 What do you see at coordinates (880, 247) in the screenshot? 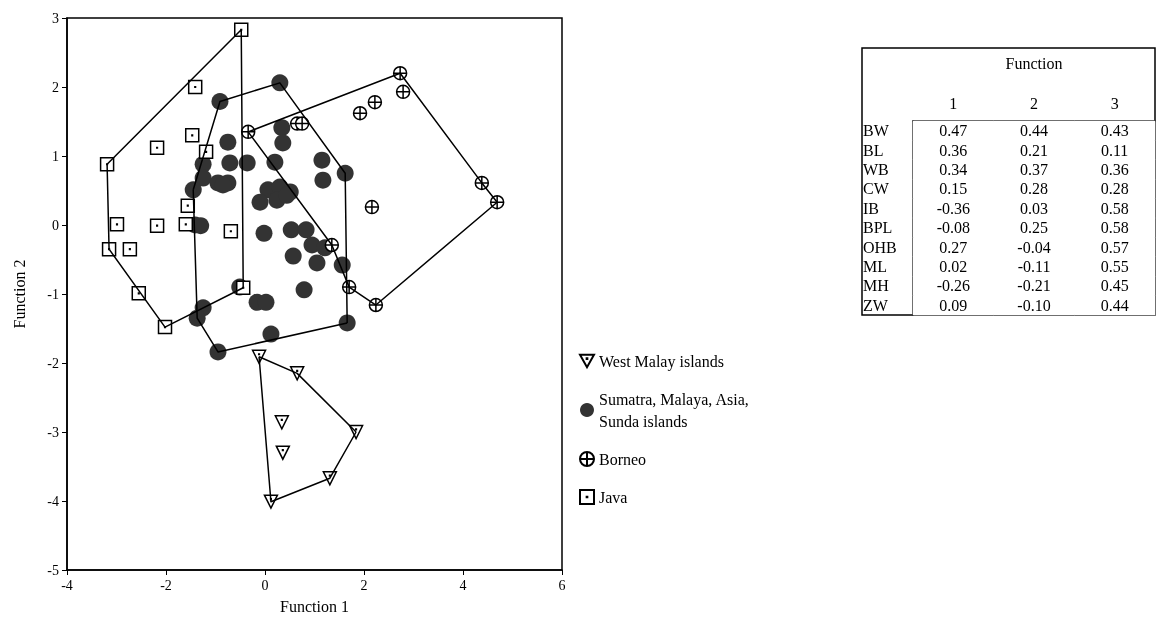
I see `y-tick-label: OHB` at bounding box center [880, 247].